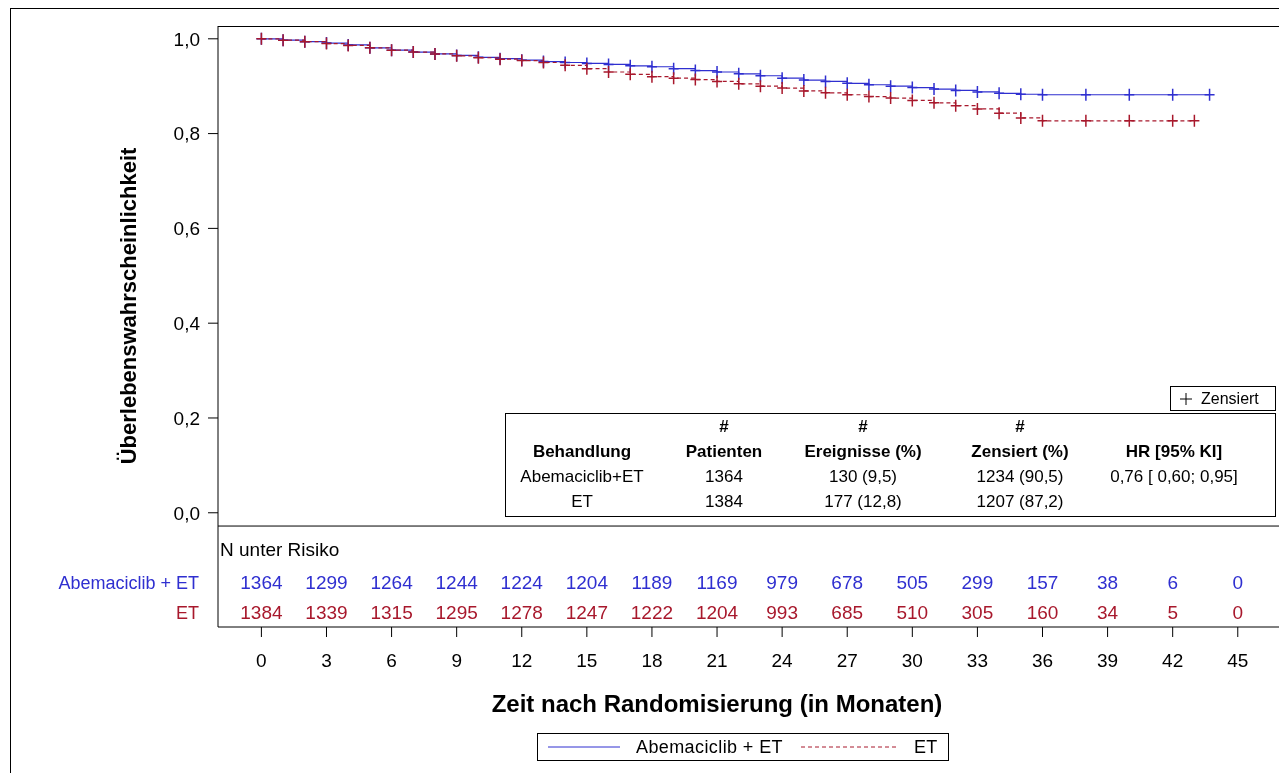 The image size is (1279, 773). I want to click on annotation: 1299, so click(326, 582).